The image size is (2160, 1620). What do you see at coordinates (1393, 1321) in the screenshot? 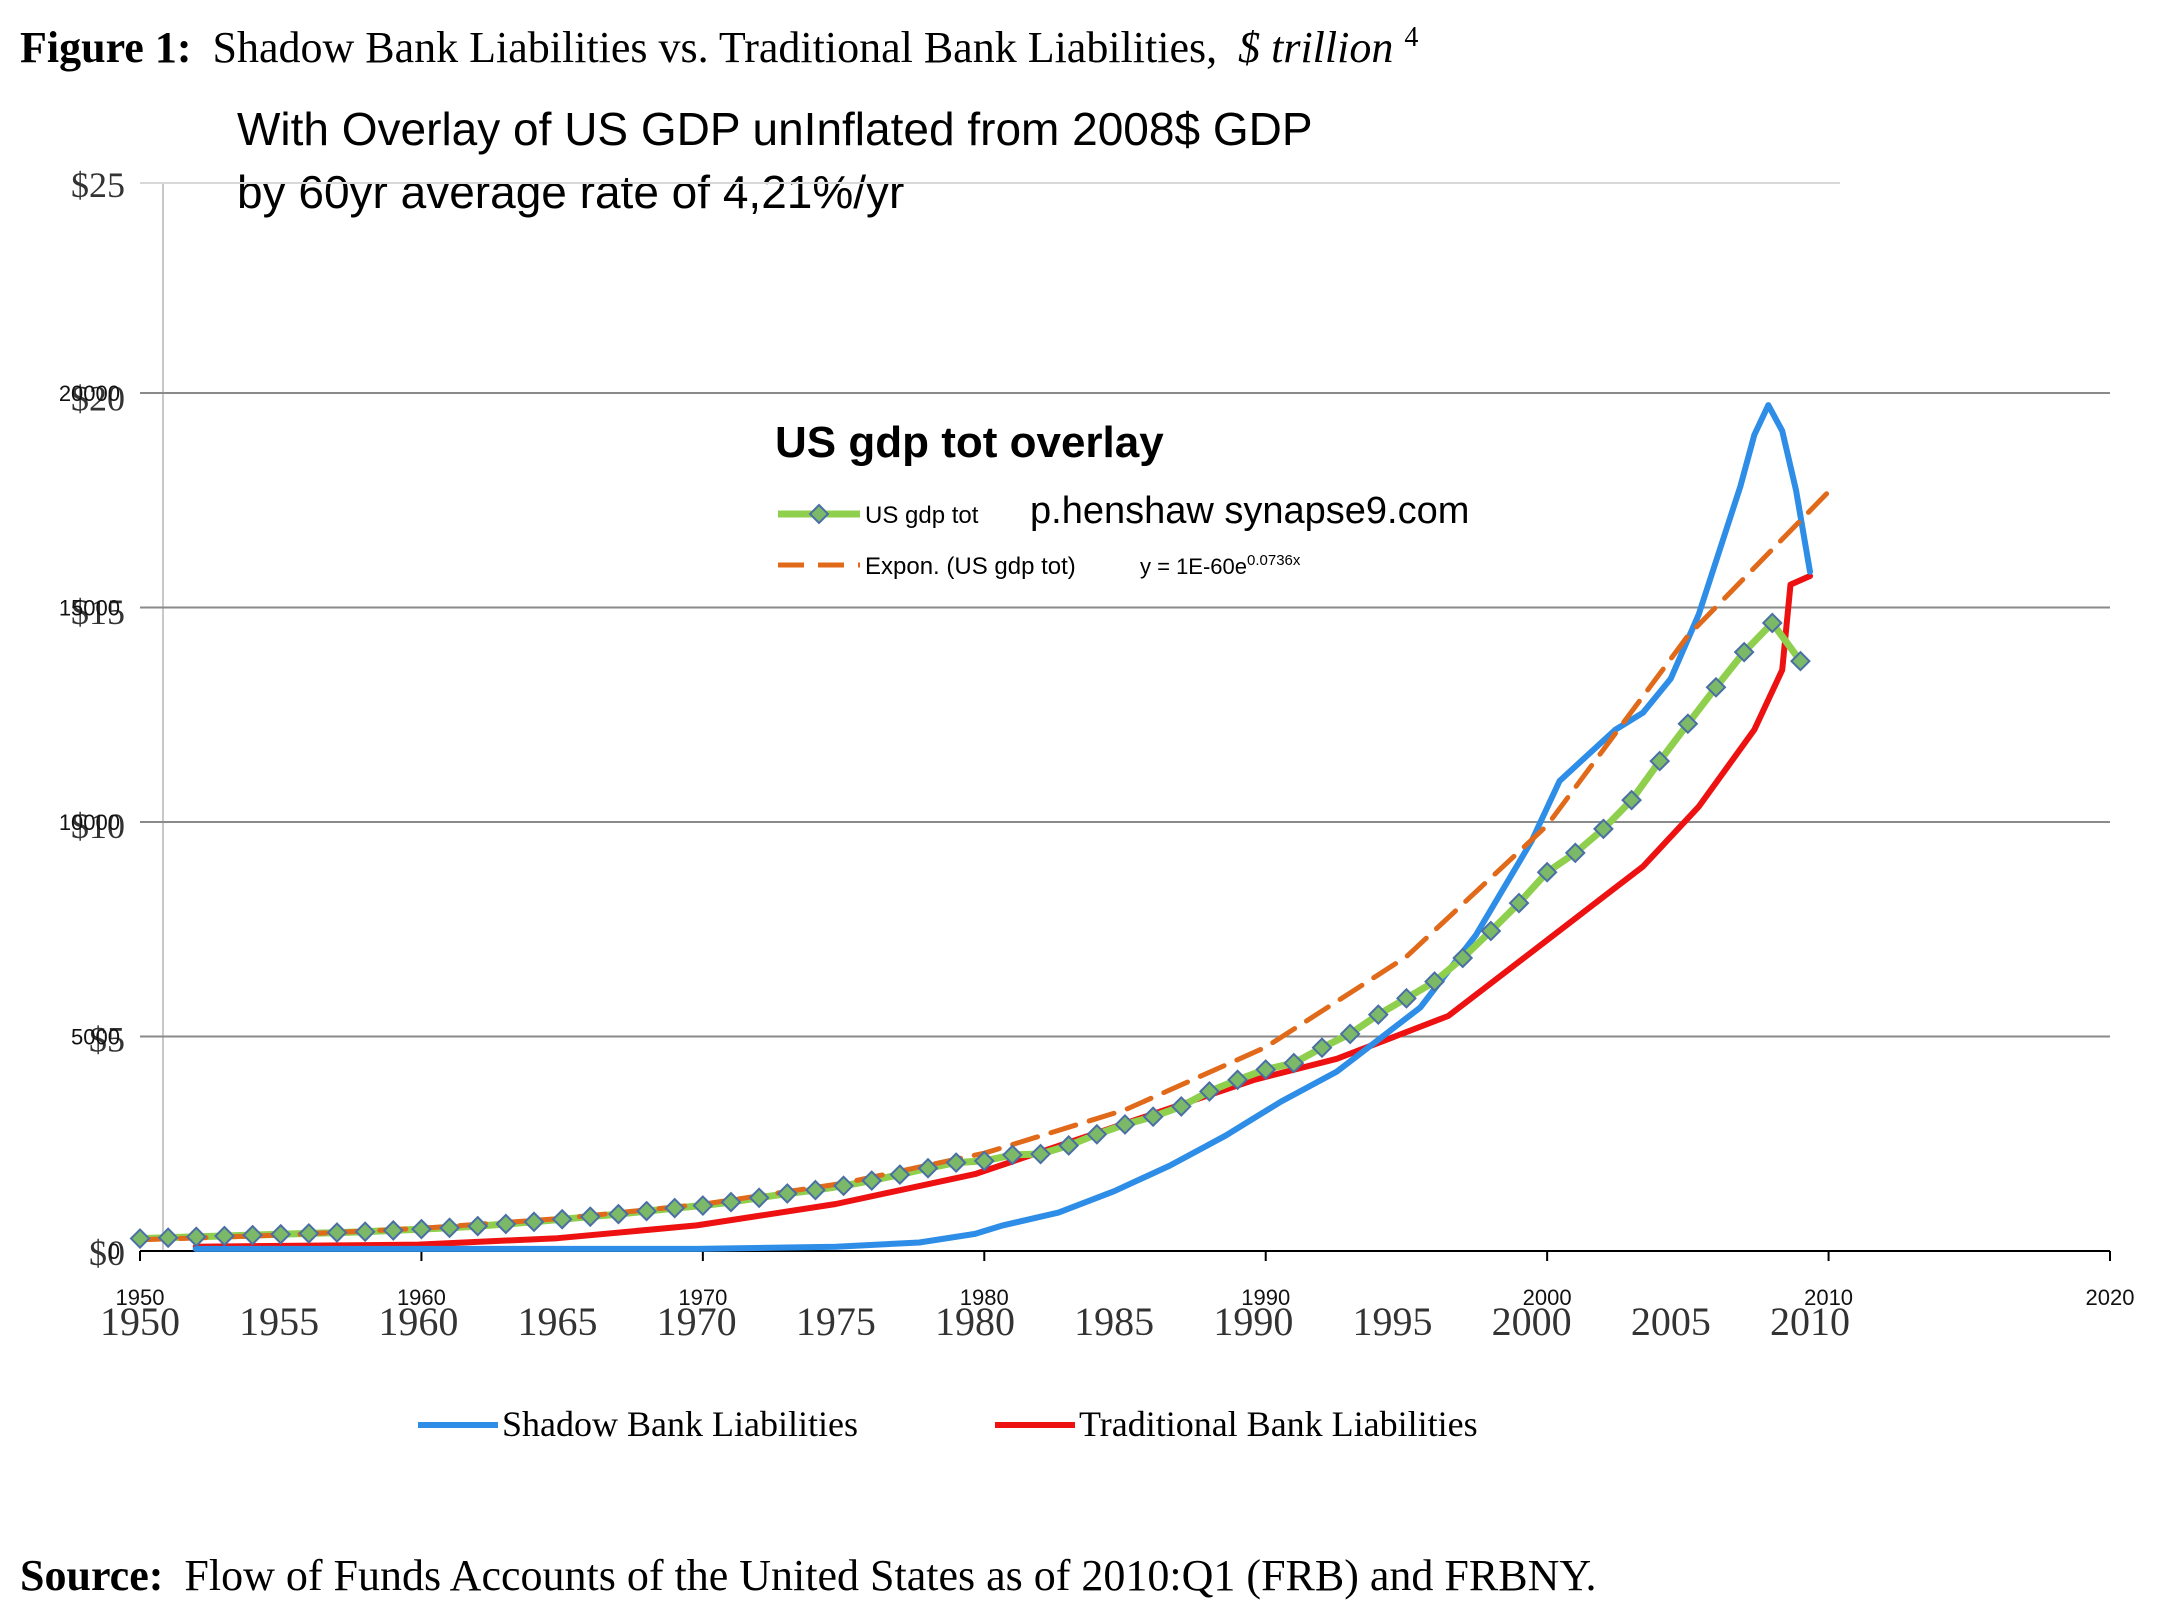
I see `x-tick-label: 1995` at bounding box center [1393, 1321].